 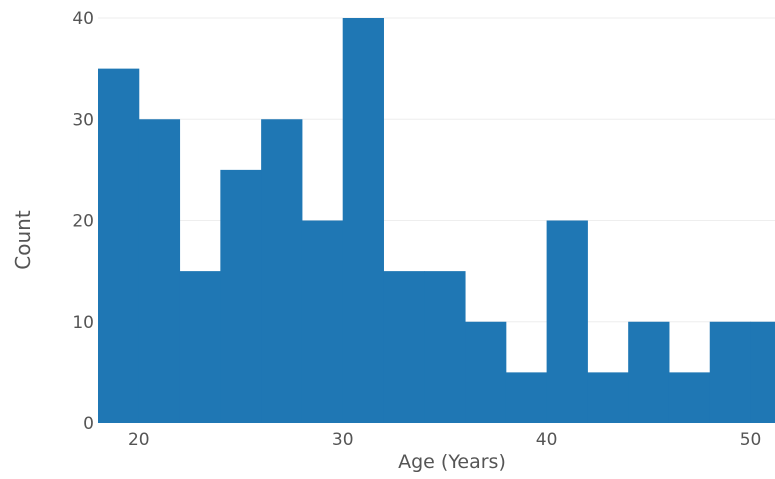 I want to click on x-tick-labels: 20 30 40 50, so click(x=444, y=440).